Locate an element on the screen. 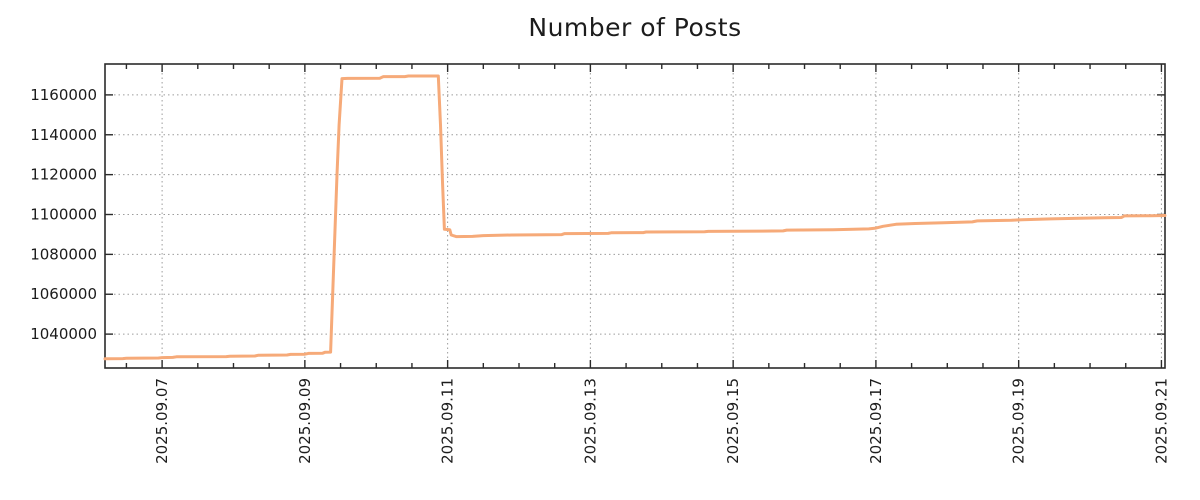  y-tick-label: 1060000 is located at coordinates (63, 294).